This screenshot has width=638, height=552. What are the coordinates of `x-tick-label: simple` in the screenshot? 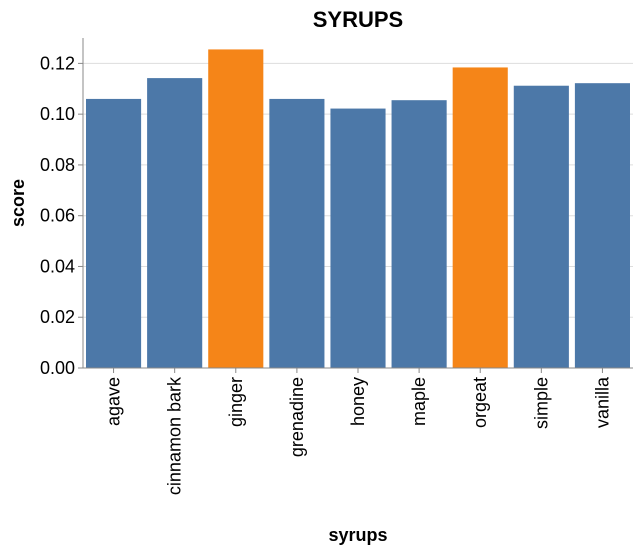 It's located at (541, 403).